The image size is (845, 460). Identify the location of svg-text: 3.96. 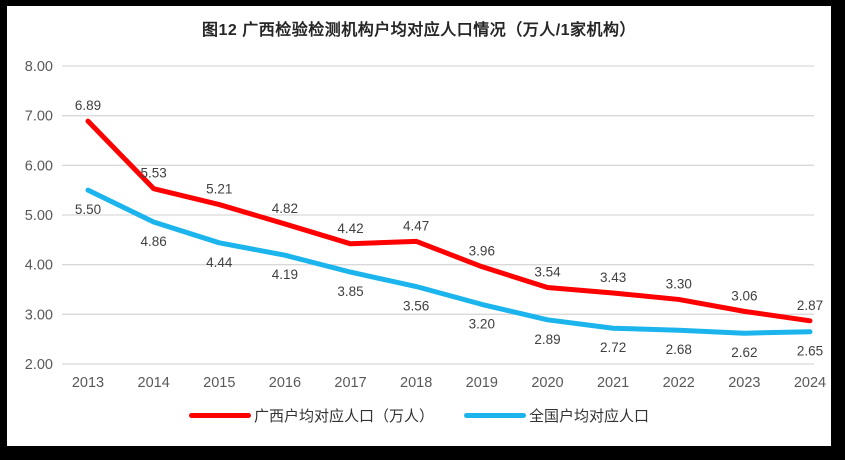
(482, 251).